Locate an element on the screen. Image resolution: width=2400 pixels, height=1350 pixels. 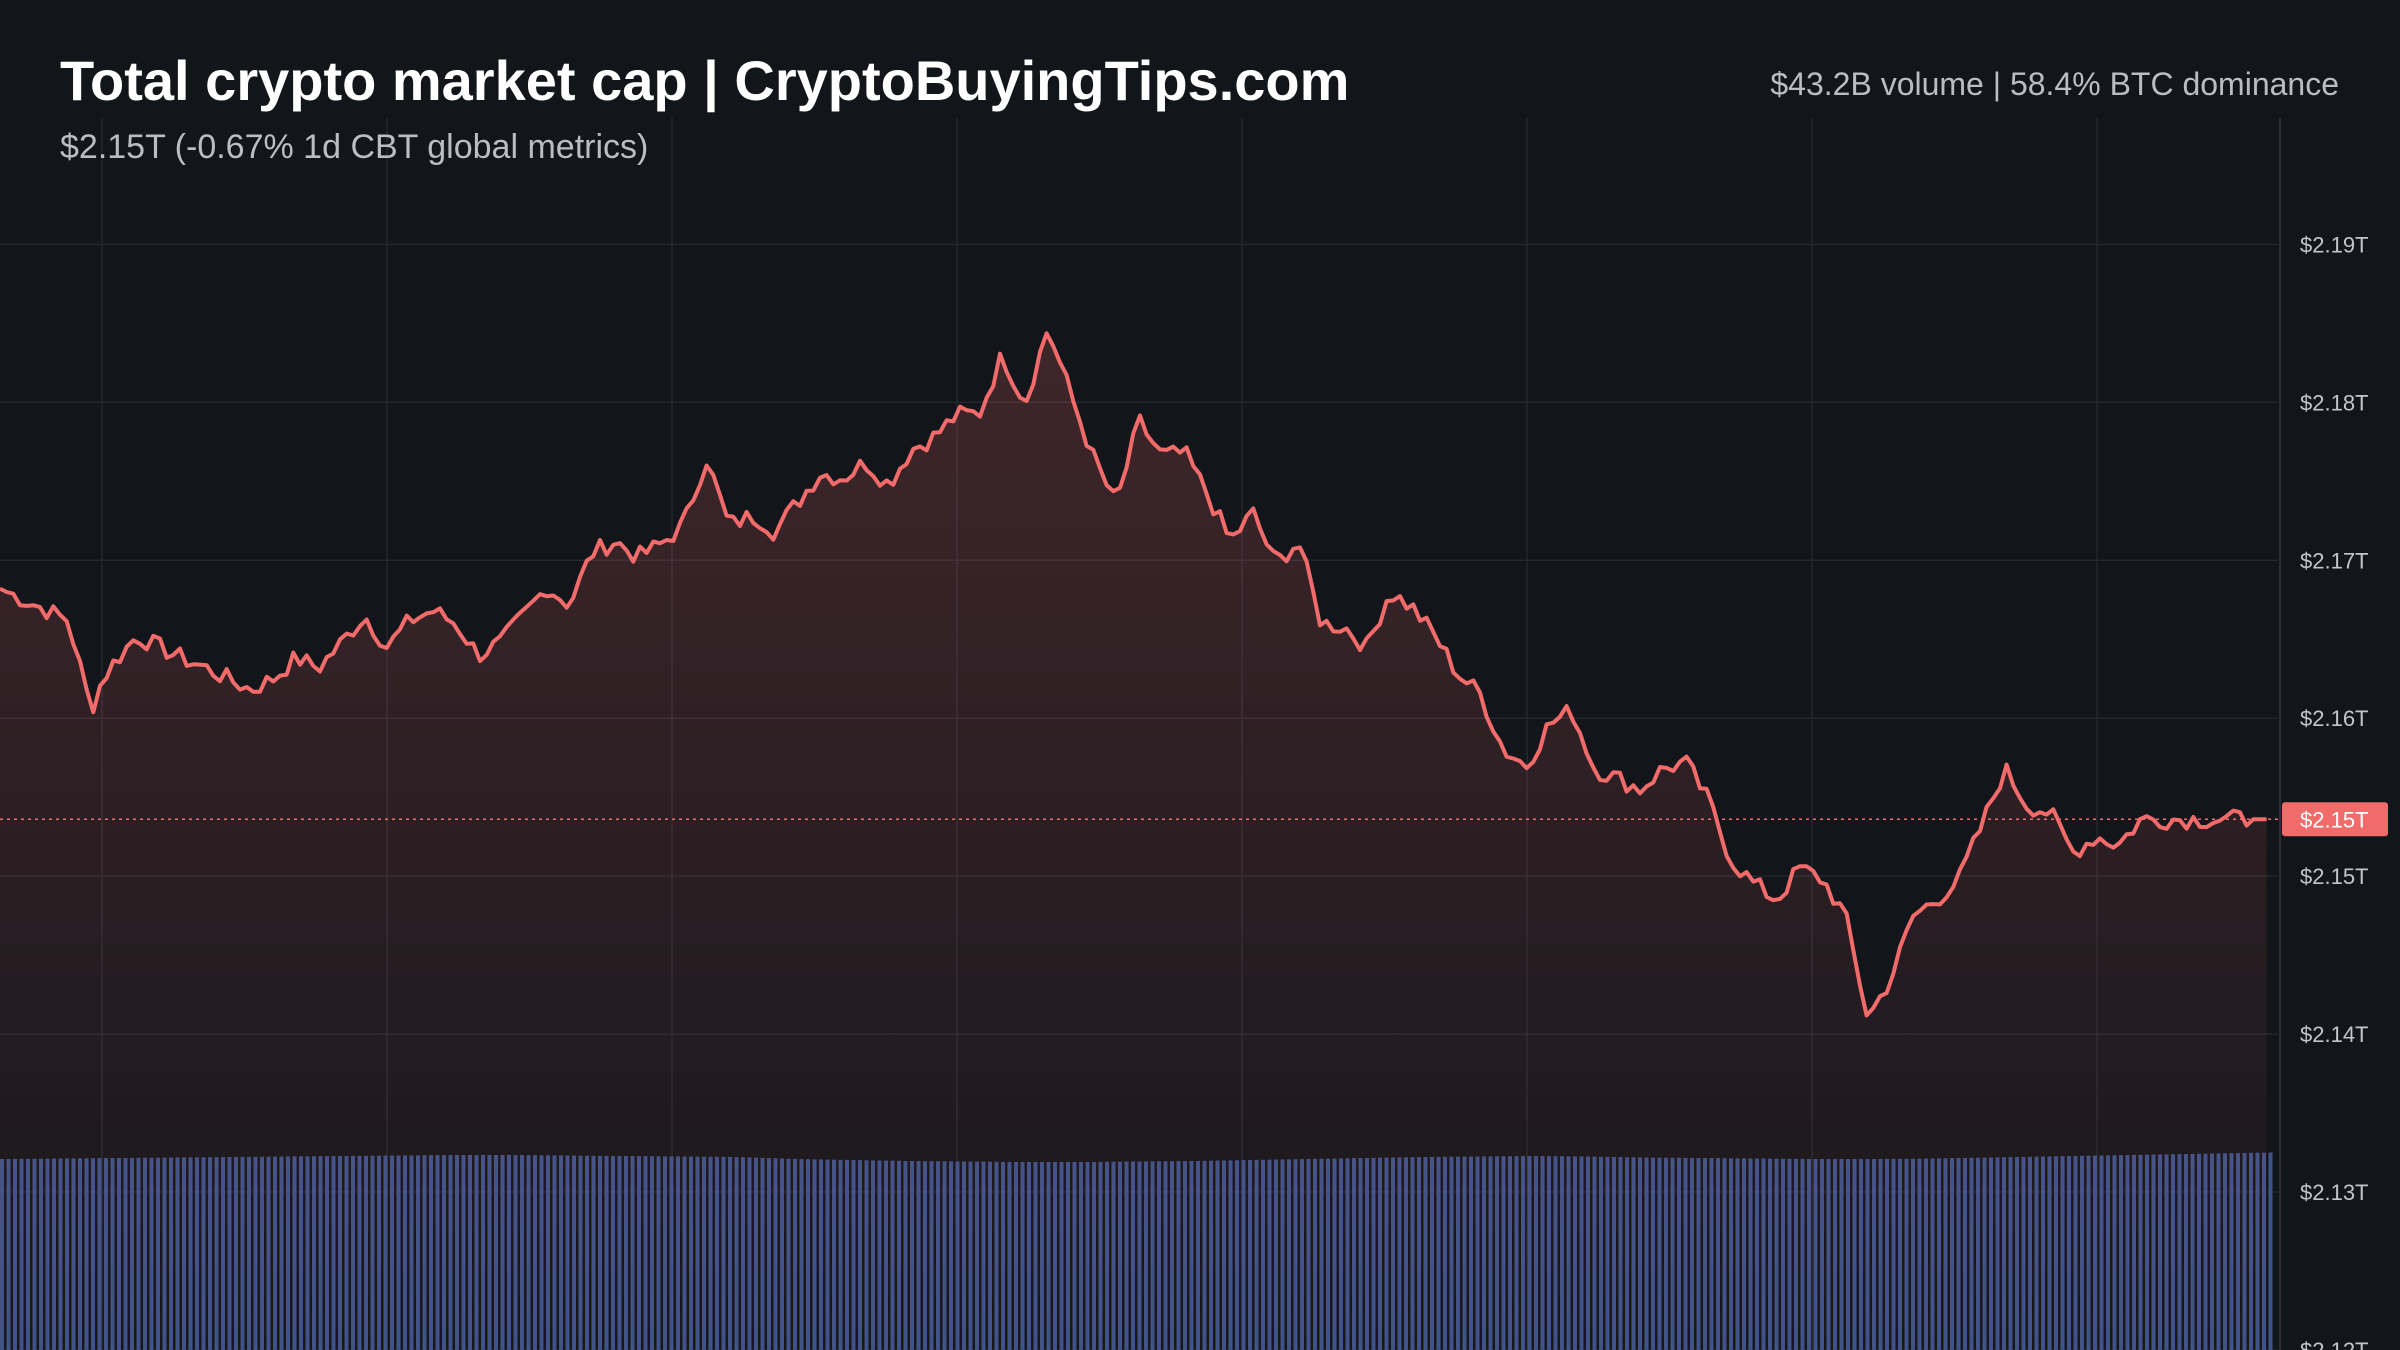
price-tick-label: $2.15T is located at coordinates (2334, 876).